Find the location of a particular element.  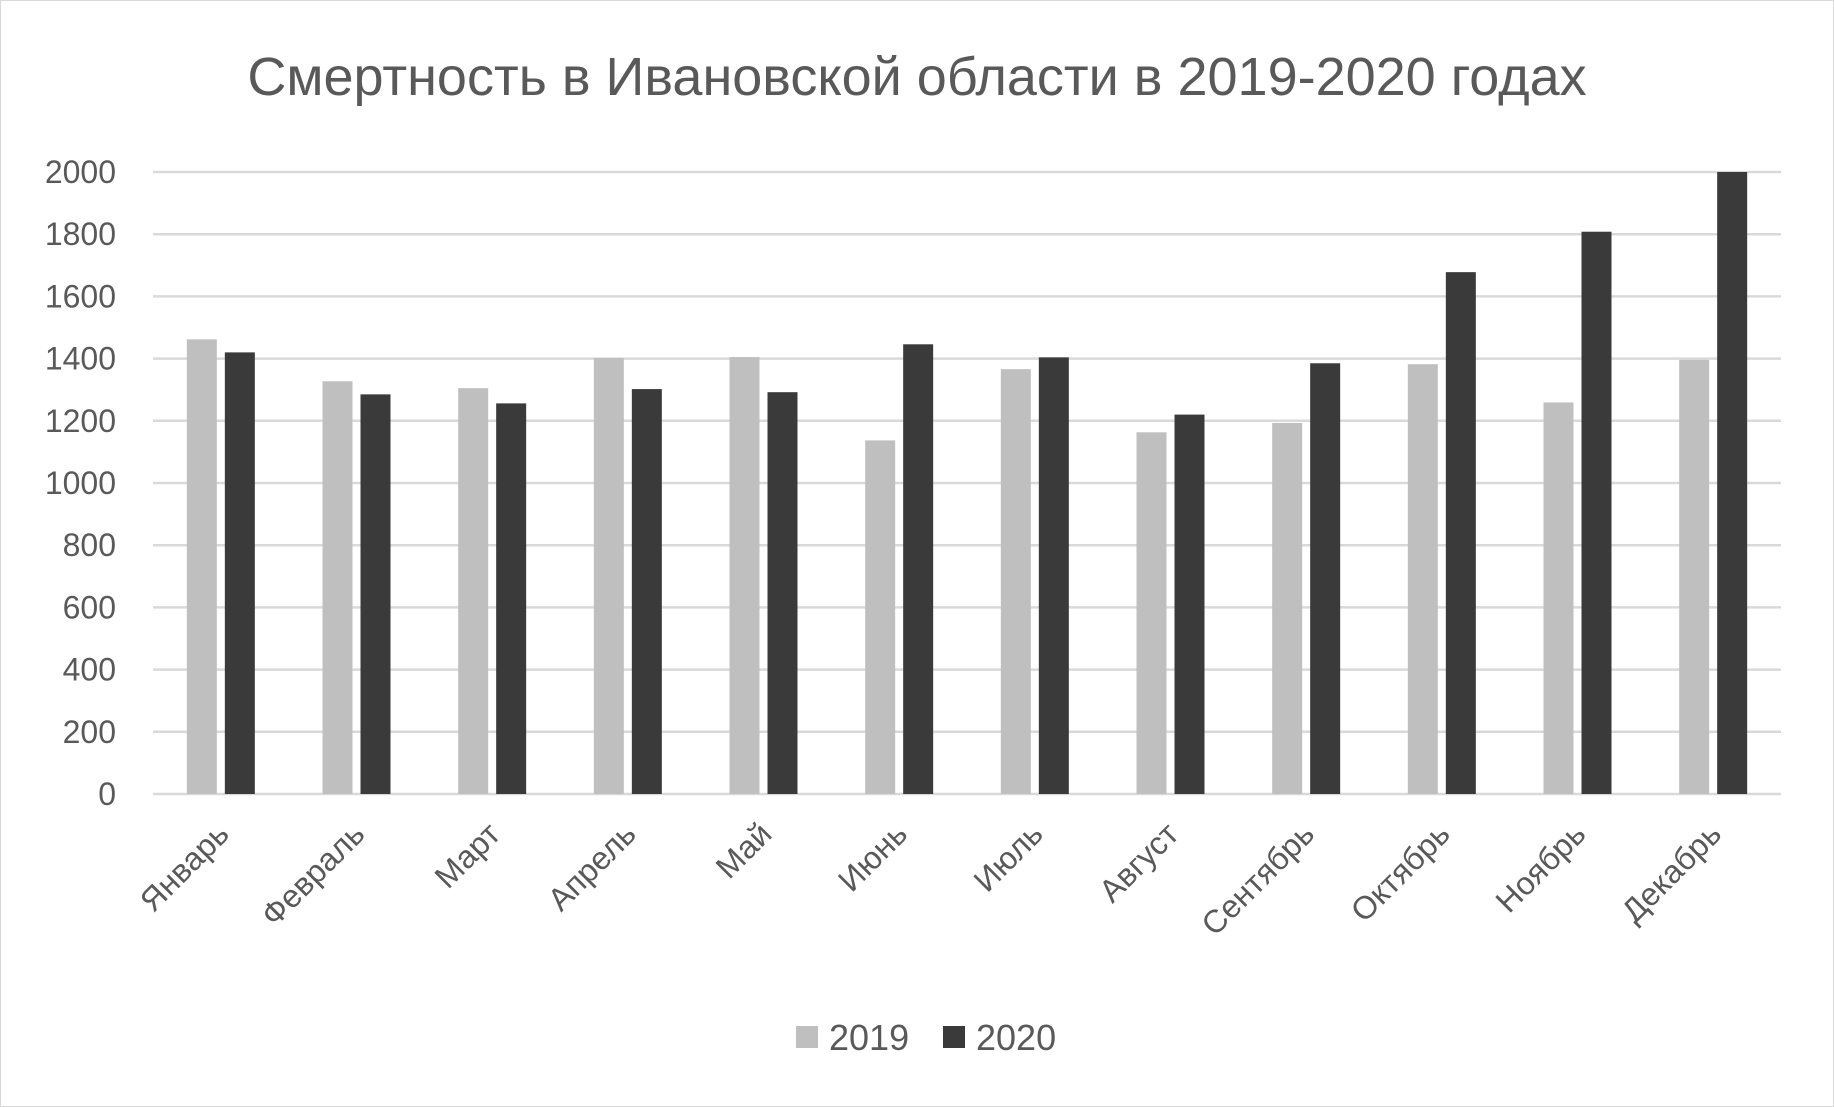

y-axis-ticks: 0 200 400 600 800 1000 1200 1400 1600 1800 2000 is located at coordinates (80, 483).